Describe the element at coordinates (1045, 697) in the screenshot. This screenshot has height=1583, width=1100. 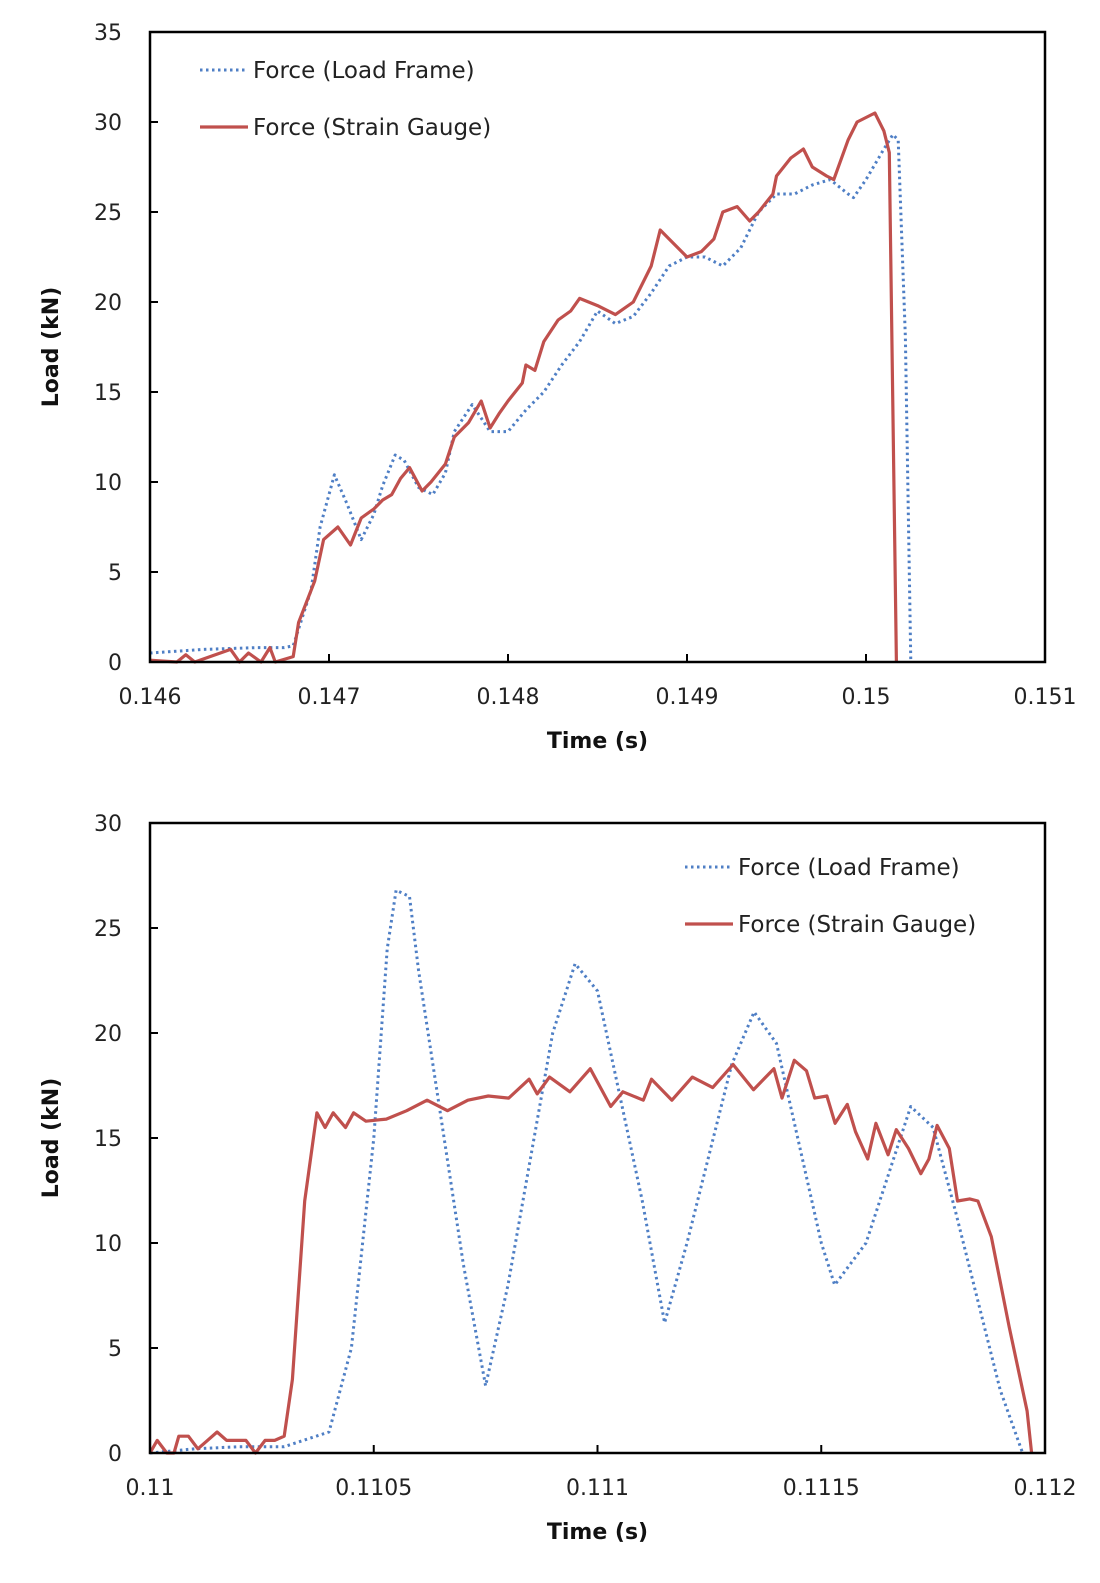
I see `x-tick-label: 0.151` at that location.